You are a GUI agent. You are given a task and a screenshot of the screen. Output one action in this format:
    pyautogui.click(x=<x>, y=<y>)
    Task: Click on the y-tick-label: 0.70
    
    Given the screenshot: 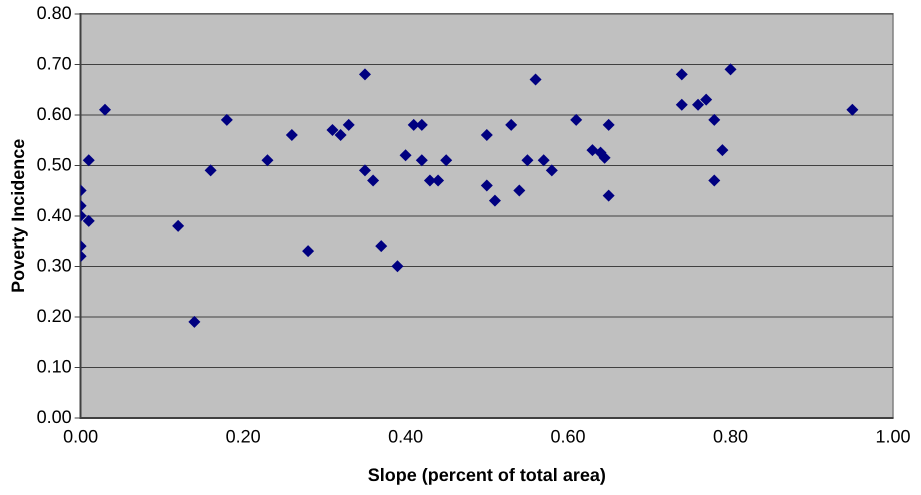 What is the action you would take?
    pyautogui.click(x=54, y=63)
    